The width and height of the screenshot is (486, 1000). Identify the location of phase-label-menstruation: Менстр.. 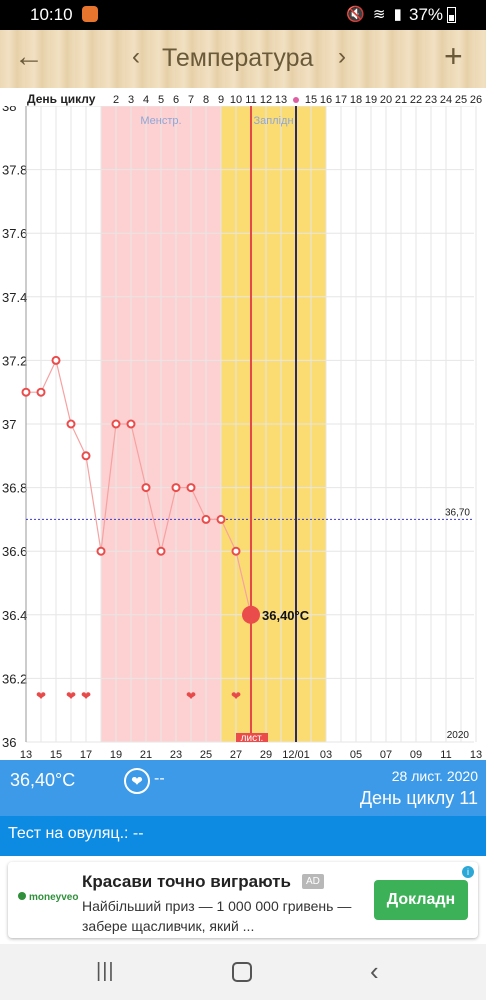
(160, 121).